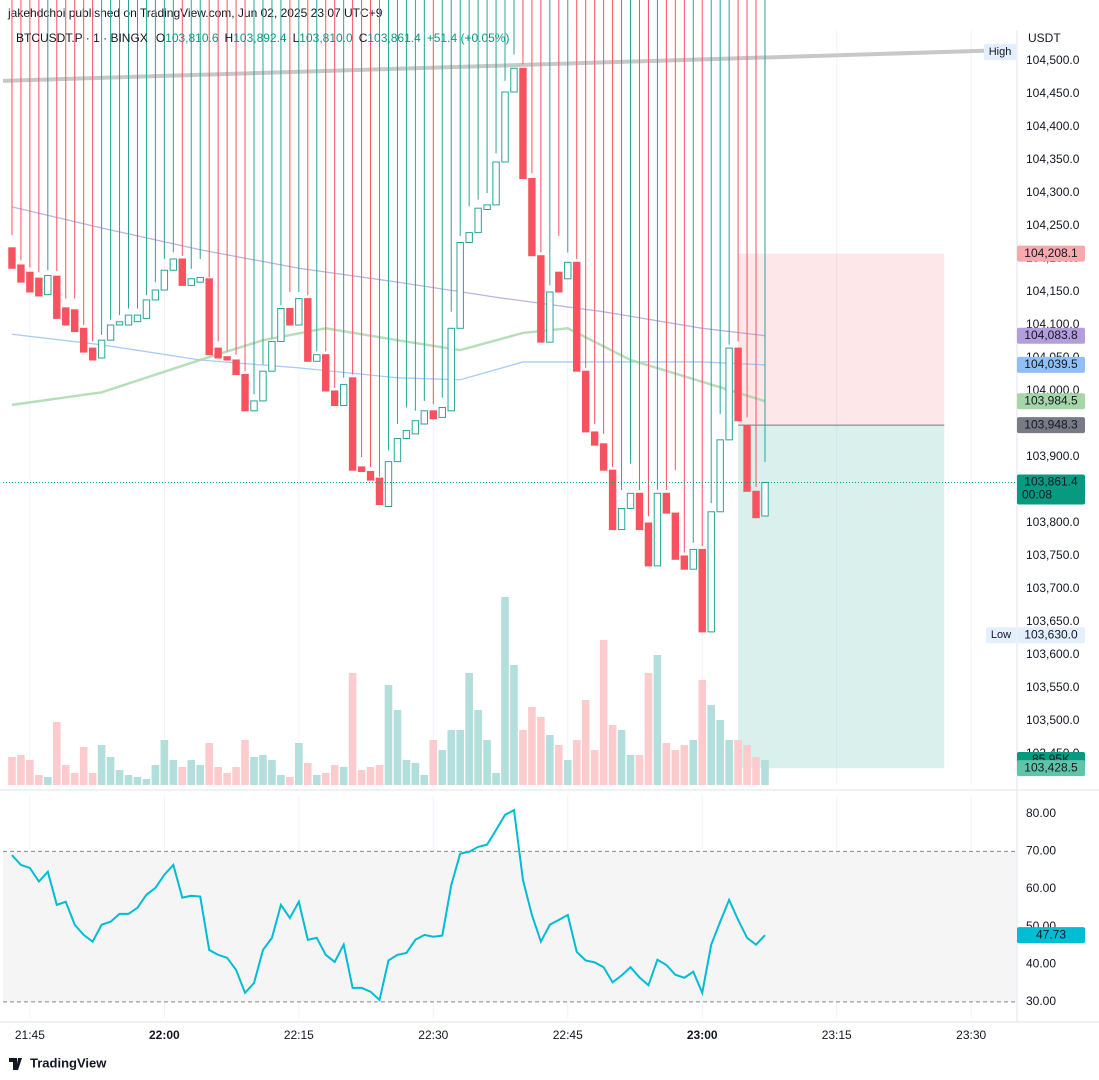  What do you see at coordinates (164, 1035) in the screenshot?
I see `x-tick-label: 22:00` at bounding box center [164, 1035].